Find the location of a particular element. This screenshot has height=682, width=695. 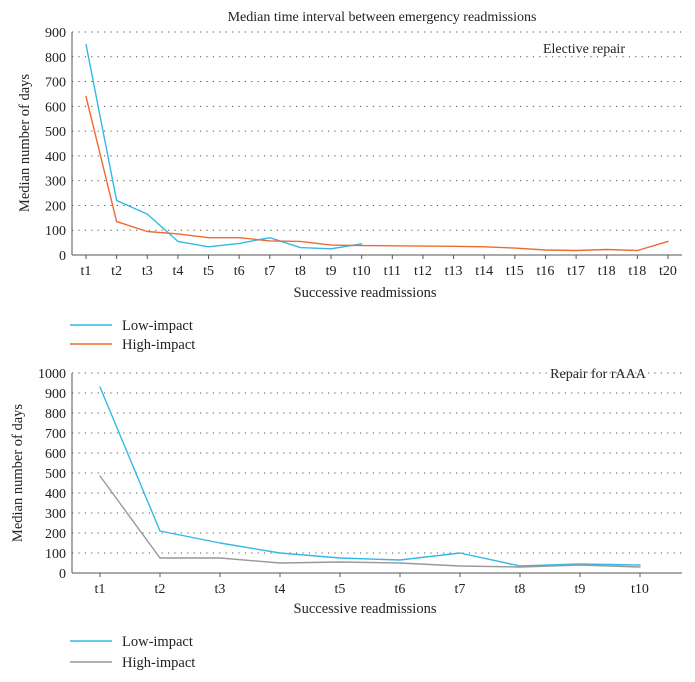

series-line-low-impact is located at coordinates (224, 146).